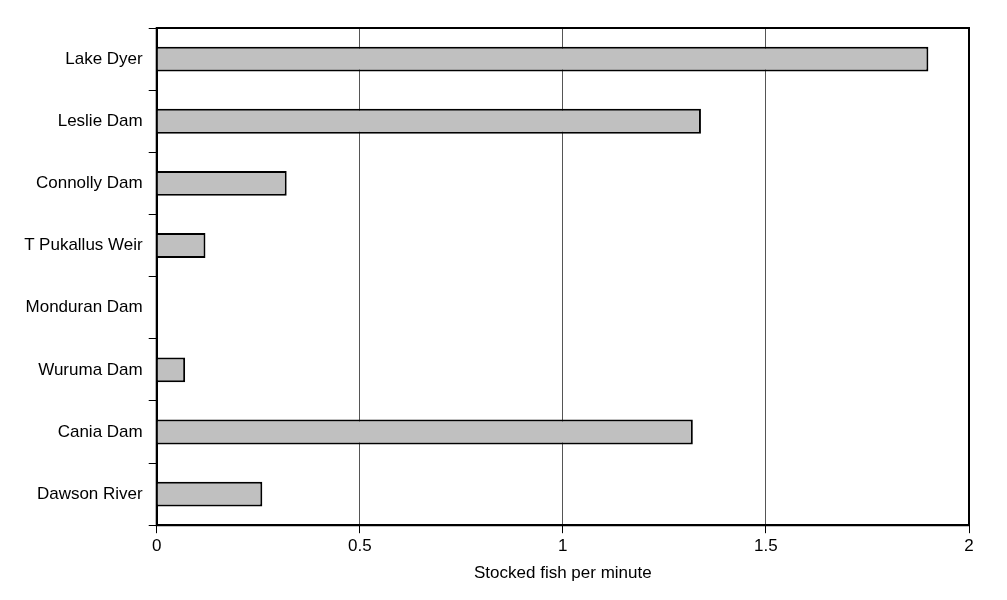  Describe the element at coordinates (359, 546) in the screenshot. I see `x-tick-label: 0.5` at that location.